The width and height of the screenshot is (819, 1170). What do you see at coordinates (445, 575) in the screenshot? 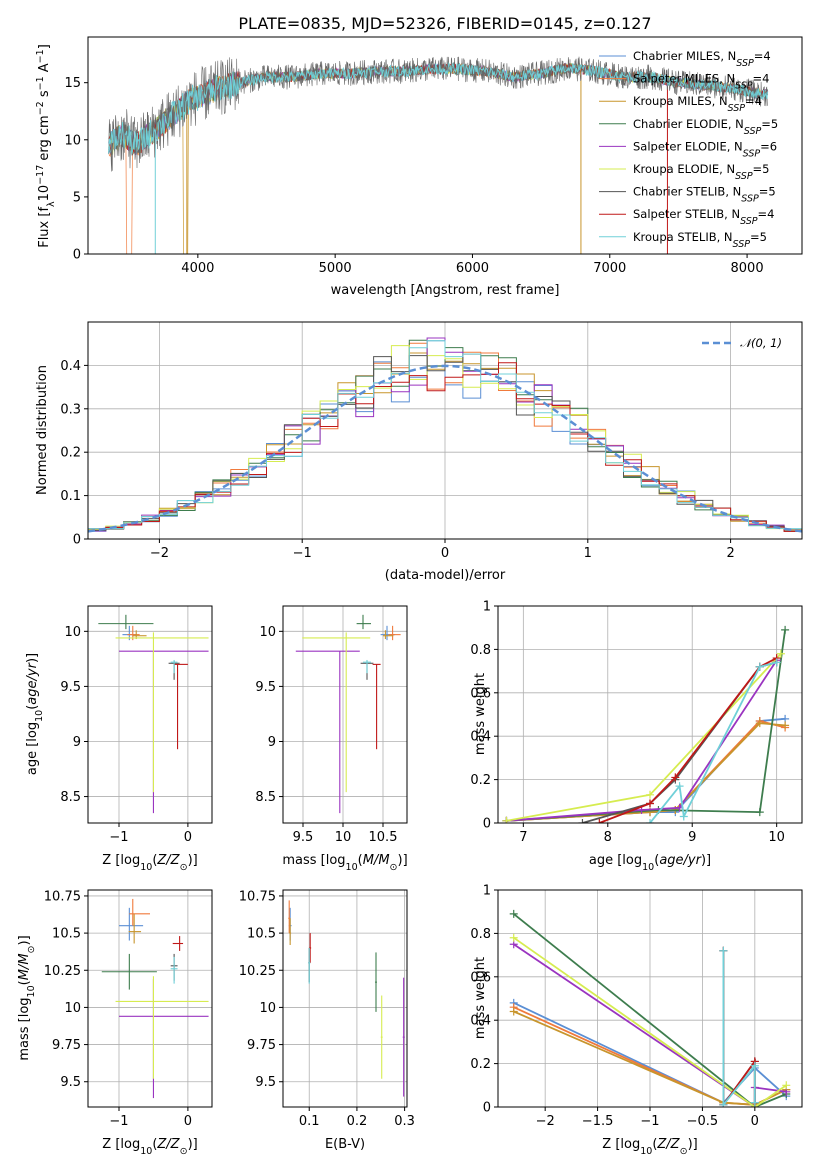
I see `x-axis-label: (data-model)/error` at bounding box center [445, 575].